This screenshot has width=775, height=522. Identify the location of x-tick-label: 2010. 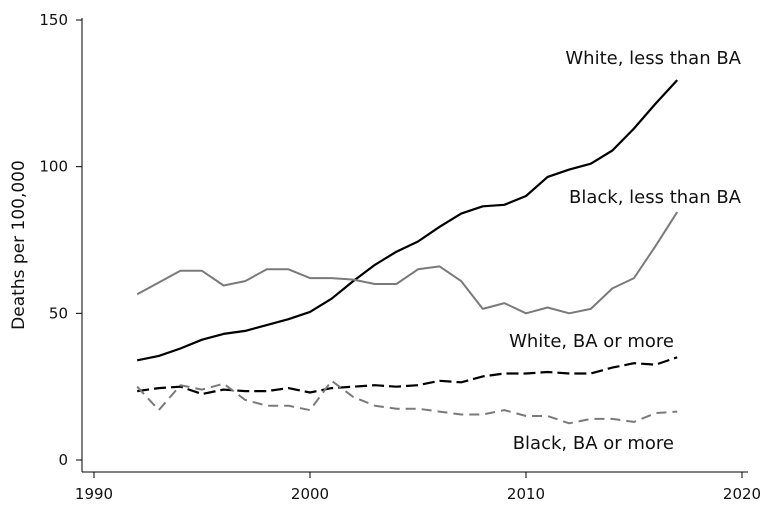
(526, 494).